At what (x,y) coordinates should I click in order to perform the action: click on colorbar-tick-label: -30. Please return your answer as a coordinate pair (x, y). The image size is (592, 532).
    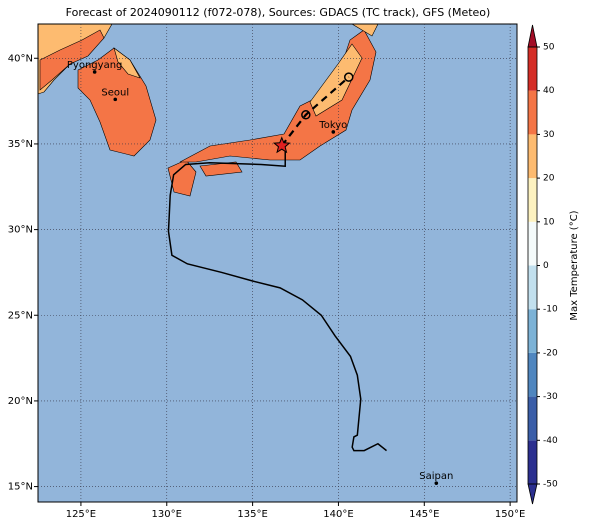
    Looking at the image, I should click on (550, 397).